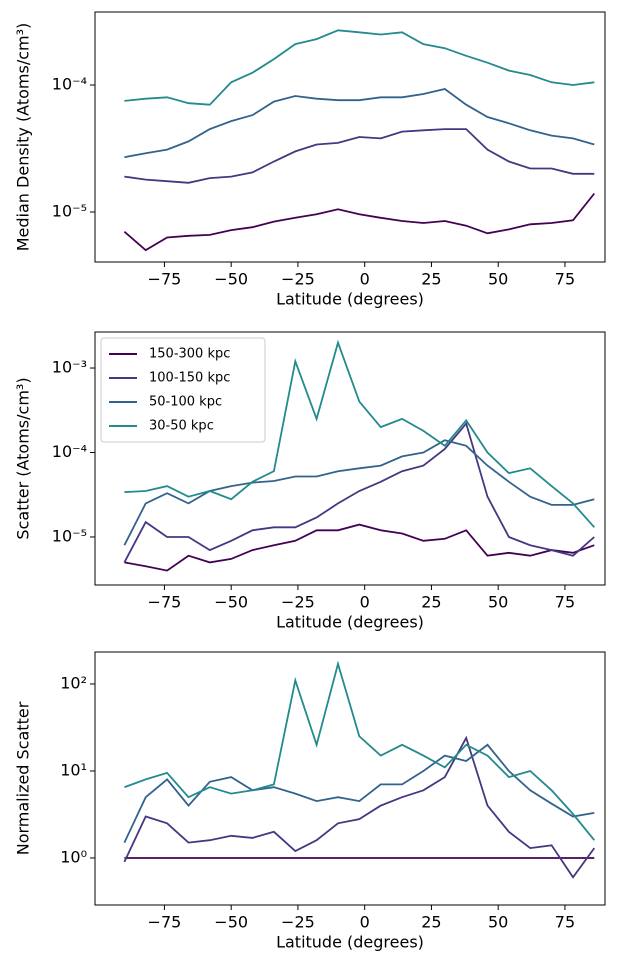 The height and width of the screenshot is (960, 620). Describe the element at coordinates (181, 426) in the screenshot. I see `legend-label: 30-50 kpc` at that location.